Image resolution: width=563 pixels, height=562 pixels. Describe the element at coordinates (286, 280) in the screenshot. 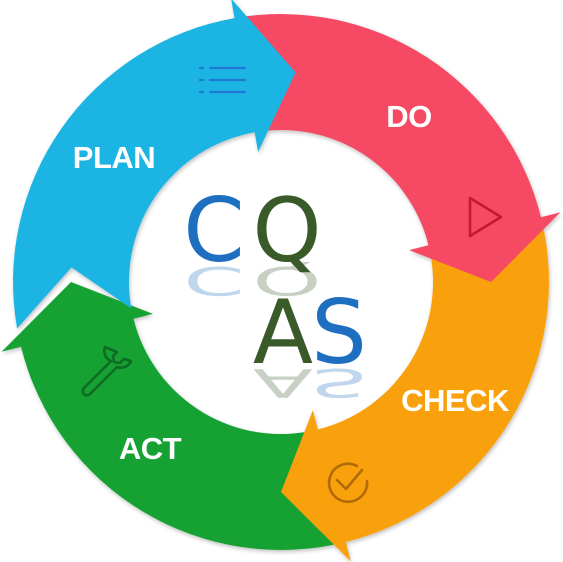

I see `center-letter-q-reflection: Q` at that location.